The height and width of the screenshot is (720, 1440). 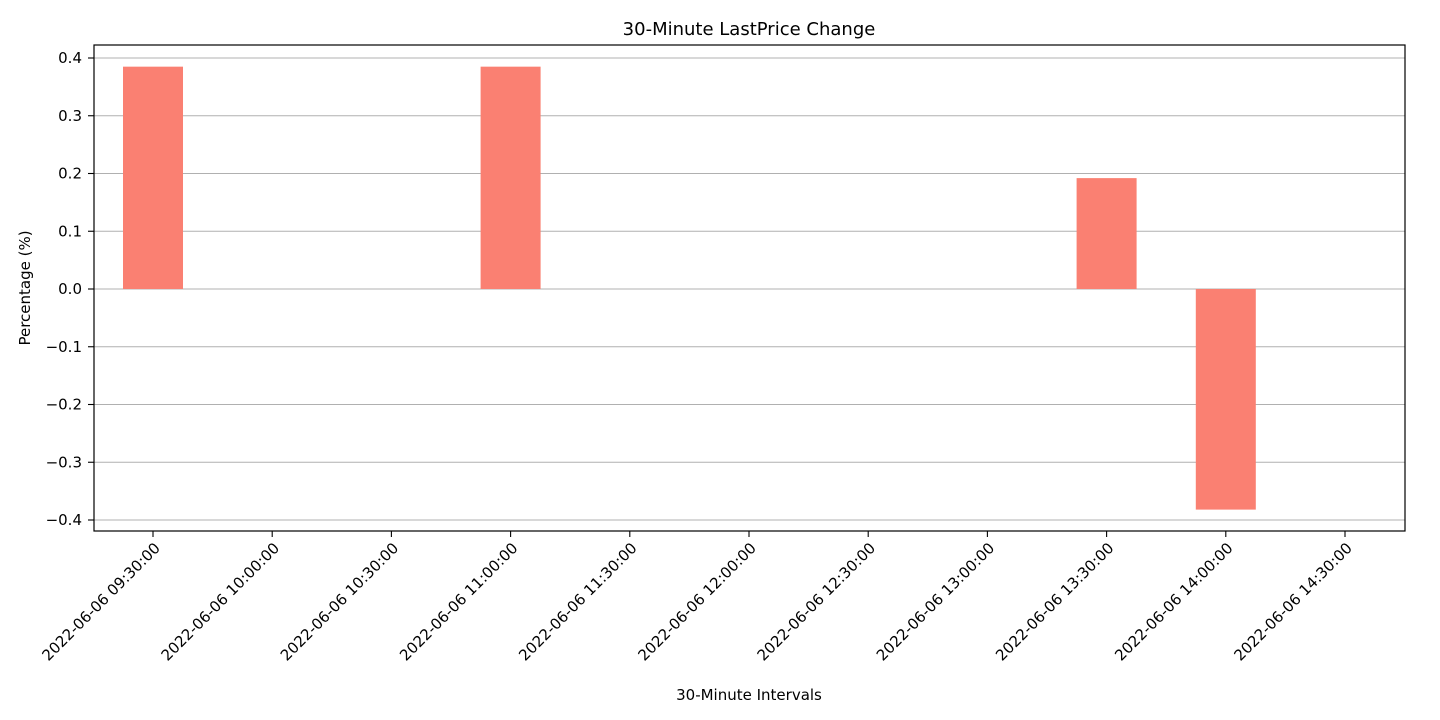 I want to click on y-tick-label: 0.0, so click(x=70, y=289).